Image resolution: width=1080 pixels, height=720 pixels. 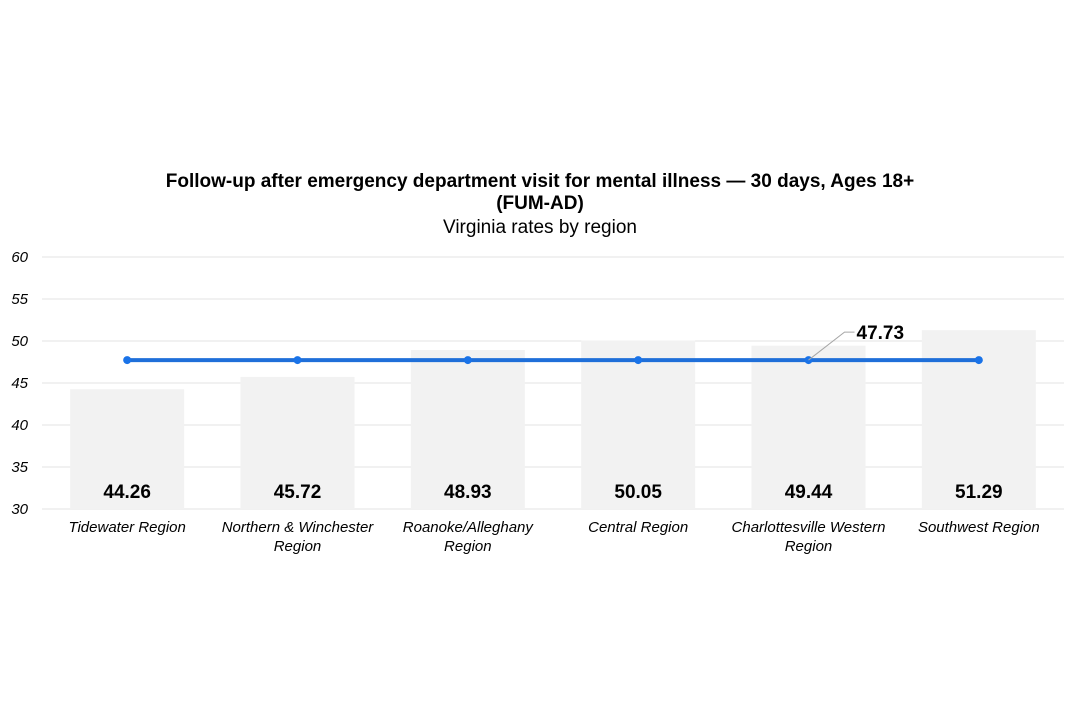 What do you see at coordinates (979, 527) in the screenshot?
I see `category-label-6: Southwest Region` at bounding box center [979, 527].